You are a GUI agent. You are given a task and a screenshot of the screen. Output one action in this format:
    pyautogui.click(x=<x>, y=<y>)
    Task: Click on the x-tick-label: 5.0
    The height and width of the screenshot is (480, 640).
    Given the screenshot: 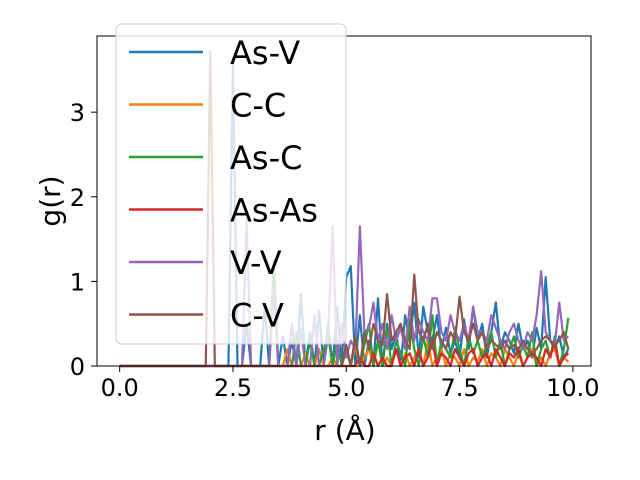 What is the action you would take?
    pyautogui.click(x=346, y=388)
    